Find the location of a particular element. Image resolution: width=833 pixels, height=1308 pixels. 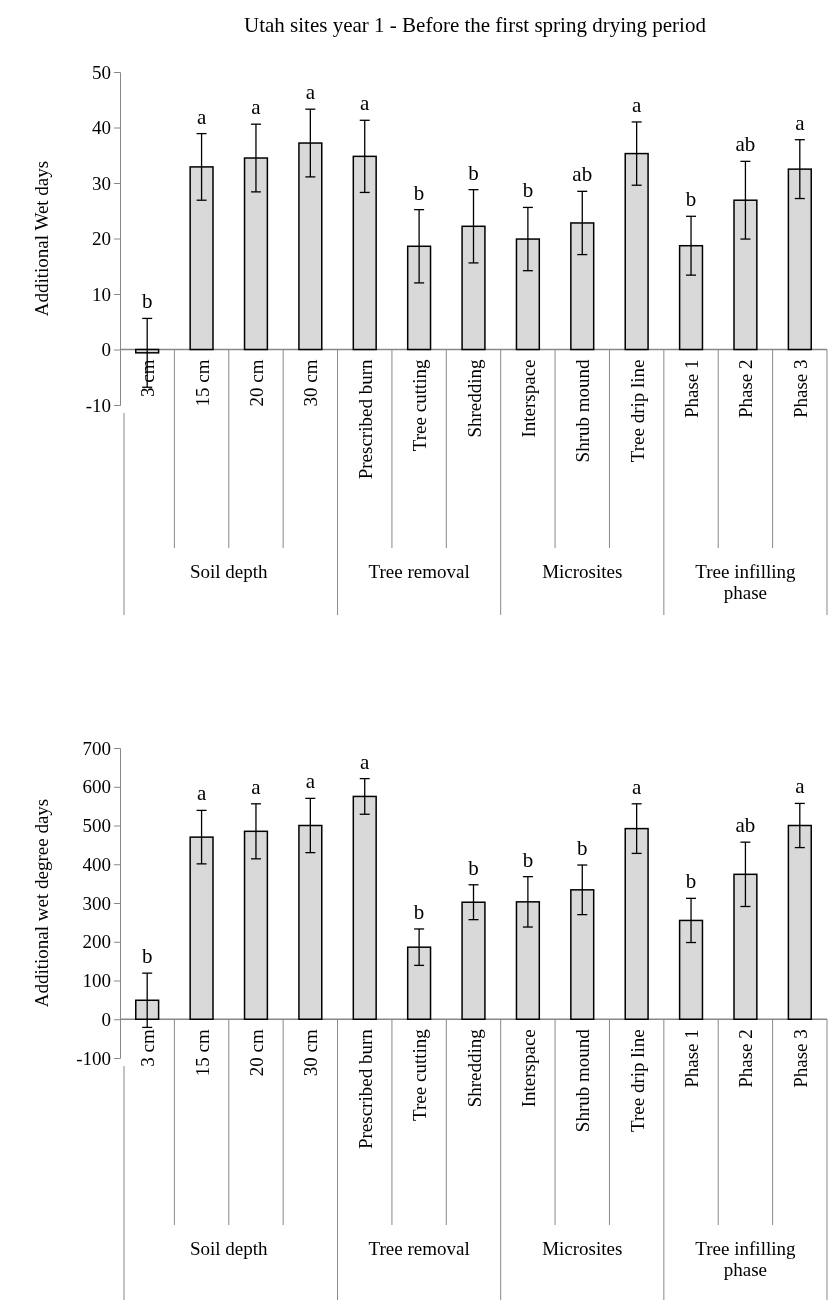

y-tick-label: -10 is located at coordinates (98, 405).